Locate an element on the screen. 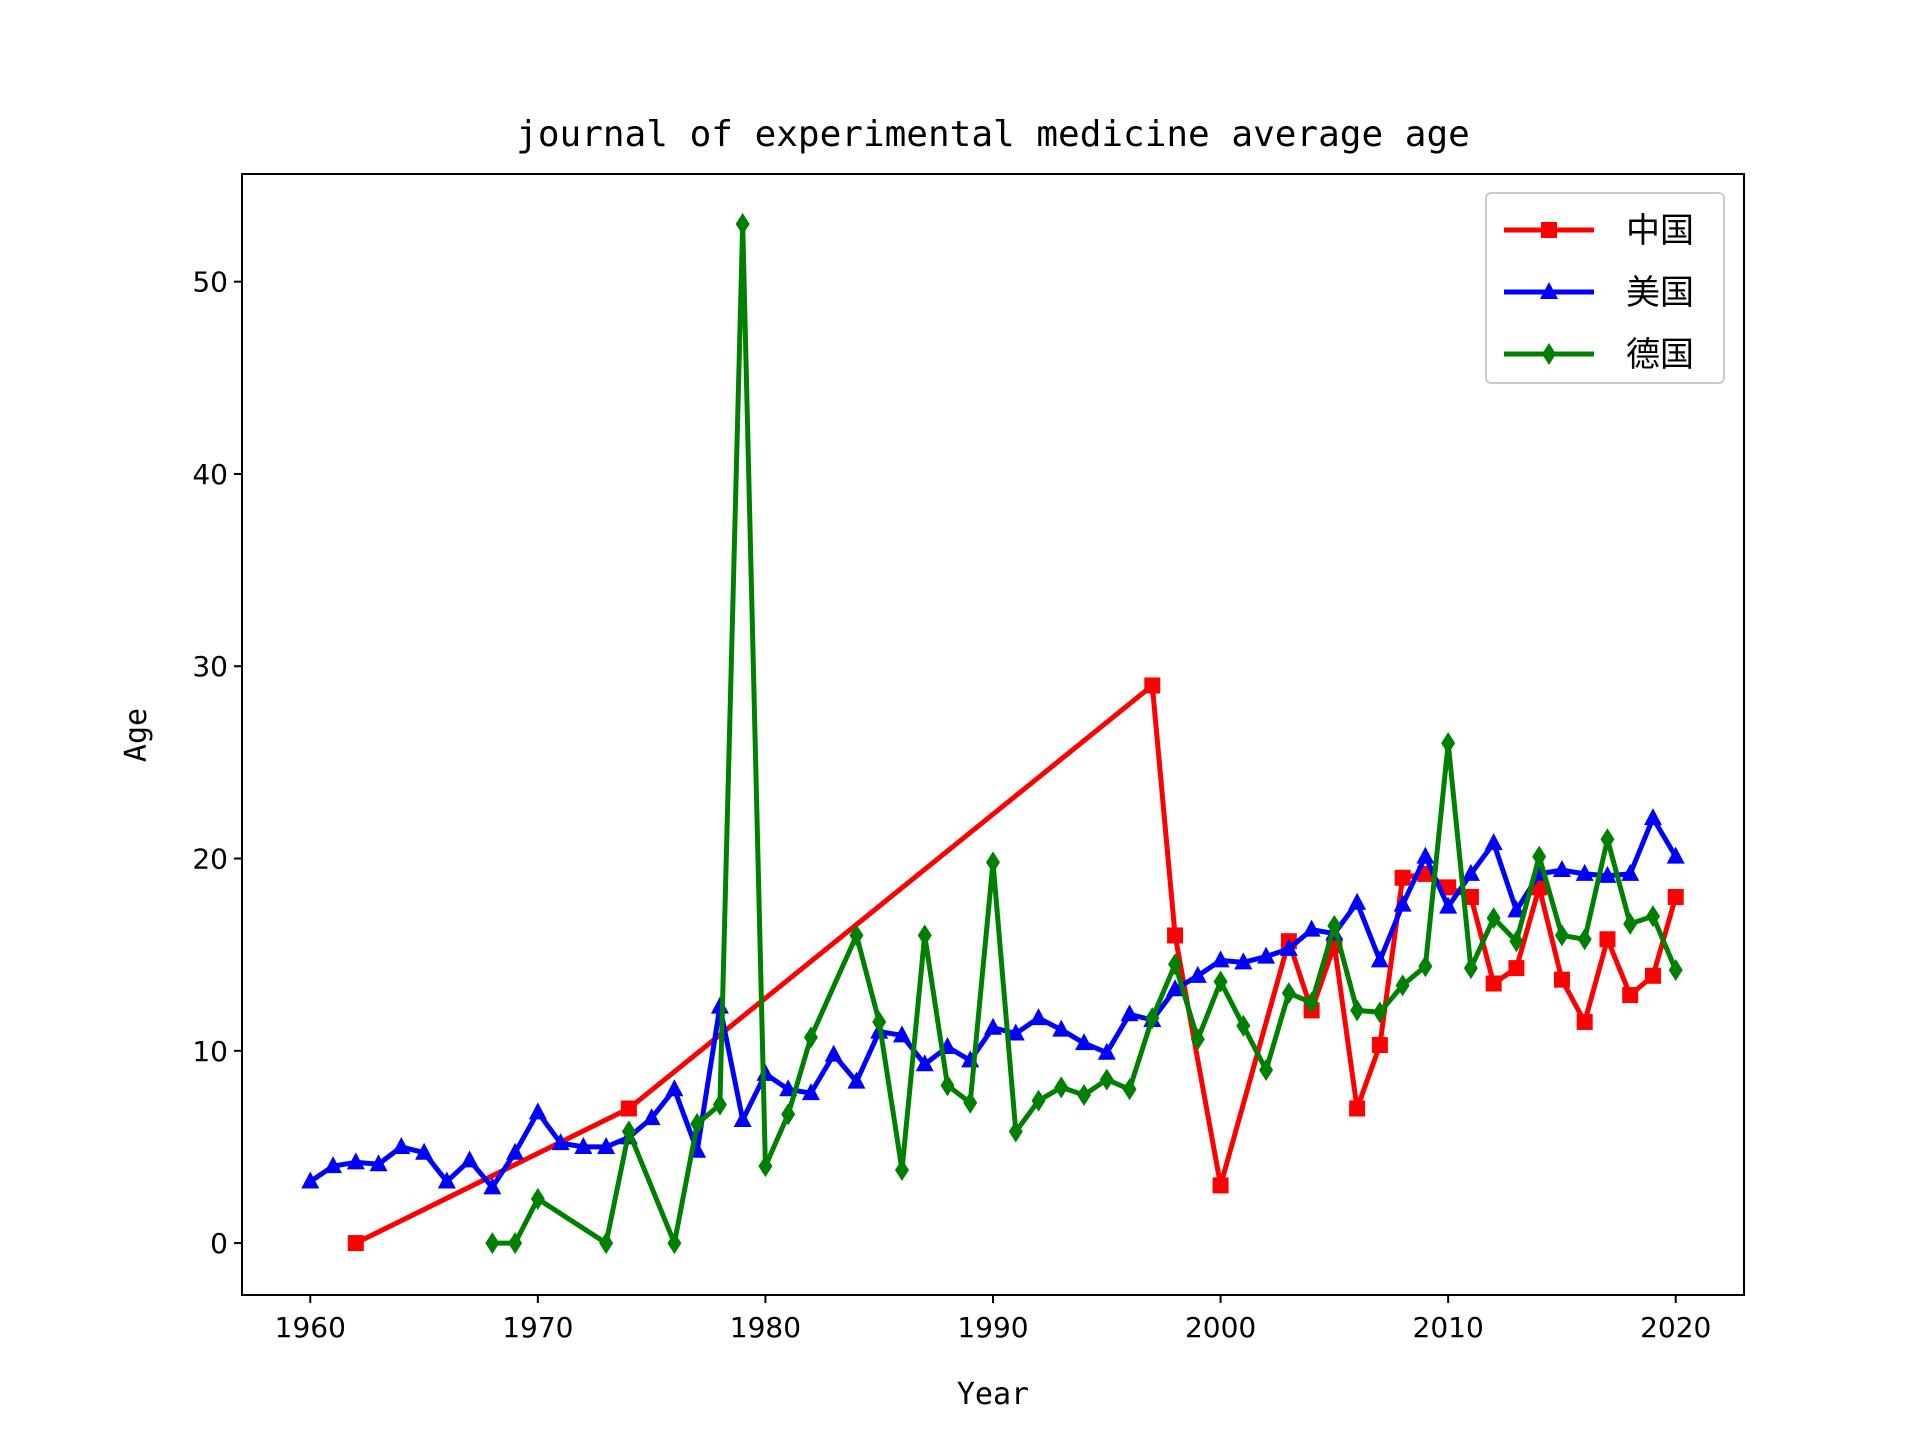  y-tick-label: 10 is located at coordinates (210, 1051).